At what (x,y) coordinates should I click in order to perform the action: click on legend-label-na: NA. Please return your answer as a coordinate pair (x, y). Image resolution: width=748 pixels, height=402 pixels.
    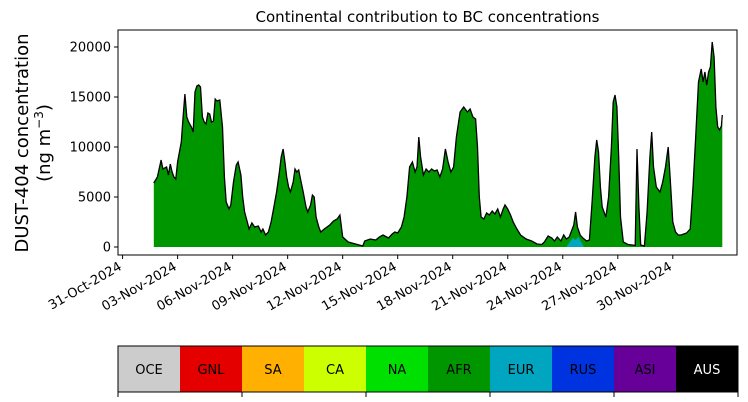
    Looking at the image, I should click on (397, 370).